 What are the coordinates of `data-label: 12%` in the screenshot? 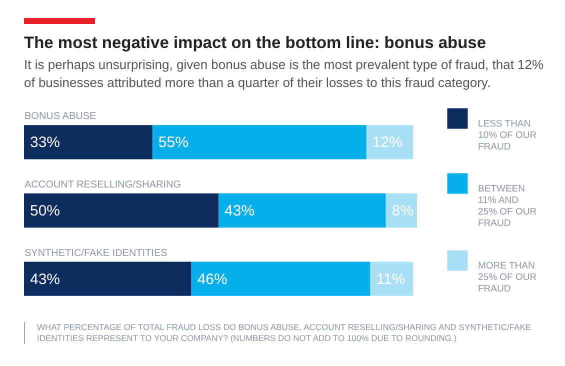 It's located at (387, 143).